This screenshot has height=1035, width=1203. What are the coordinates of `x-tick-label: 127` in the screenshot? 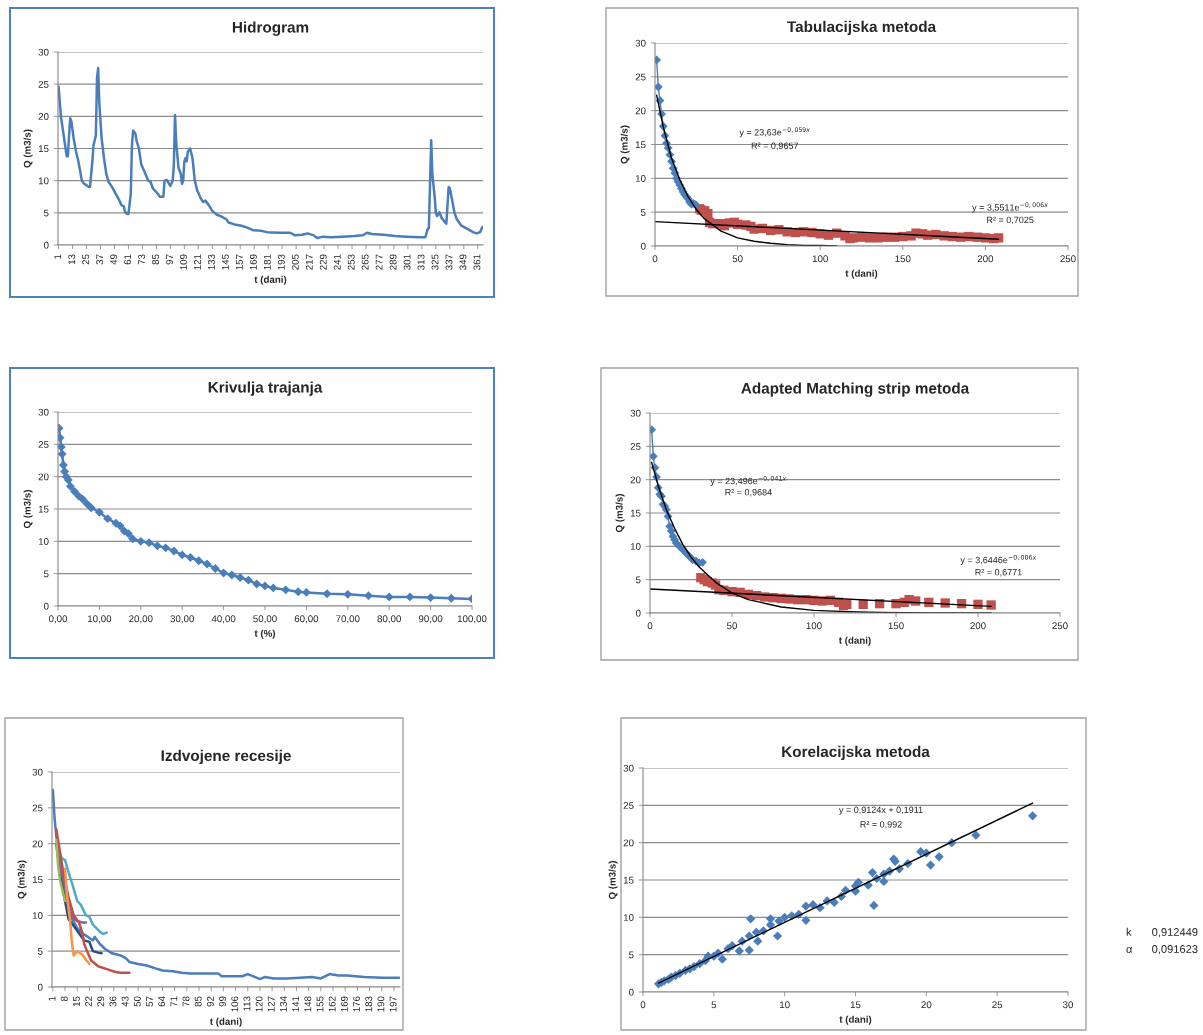 It's located at (271, 1004).